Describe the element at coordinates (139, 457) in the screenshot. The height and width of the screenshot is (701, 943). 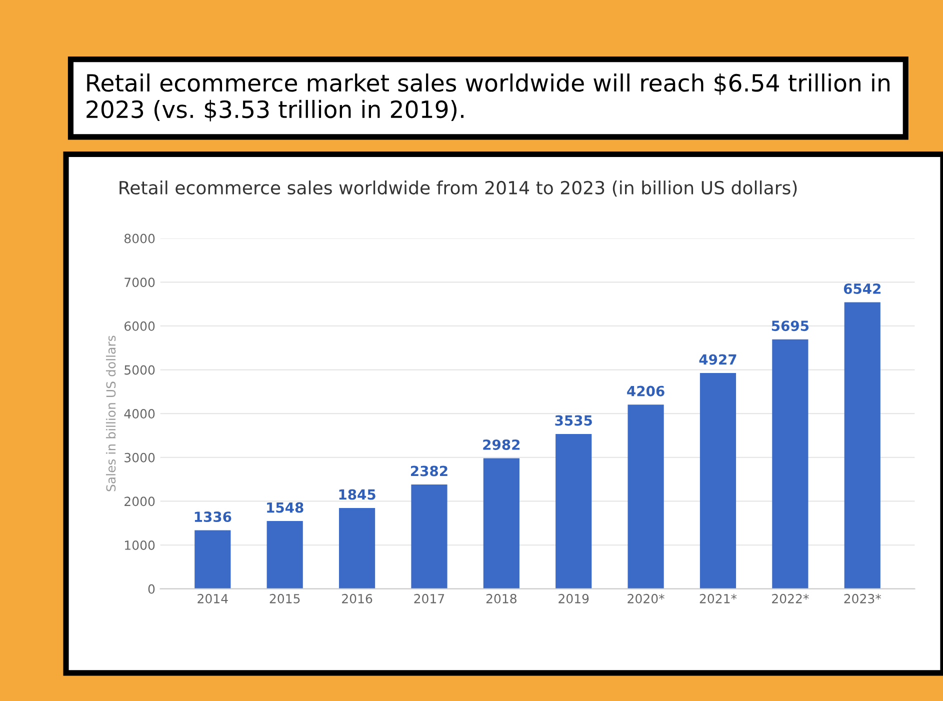
I see `y-tick-label: 3000` at that location.